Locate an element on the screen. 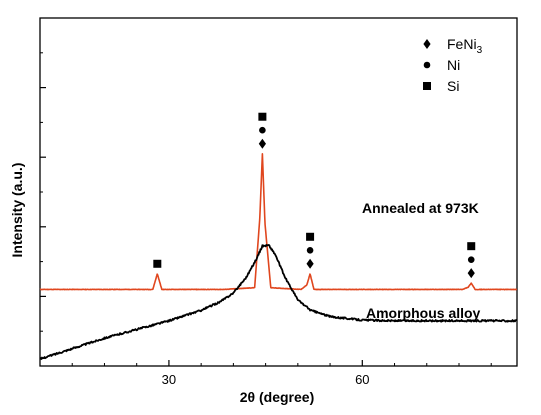  x-tick-label: 60 is located at coordinates (362, 379).